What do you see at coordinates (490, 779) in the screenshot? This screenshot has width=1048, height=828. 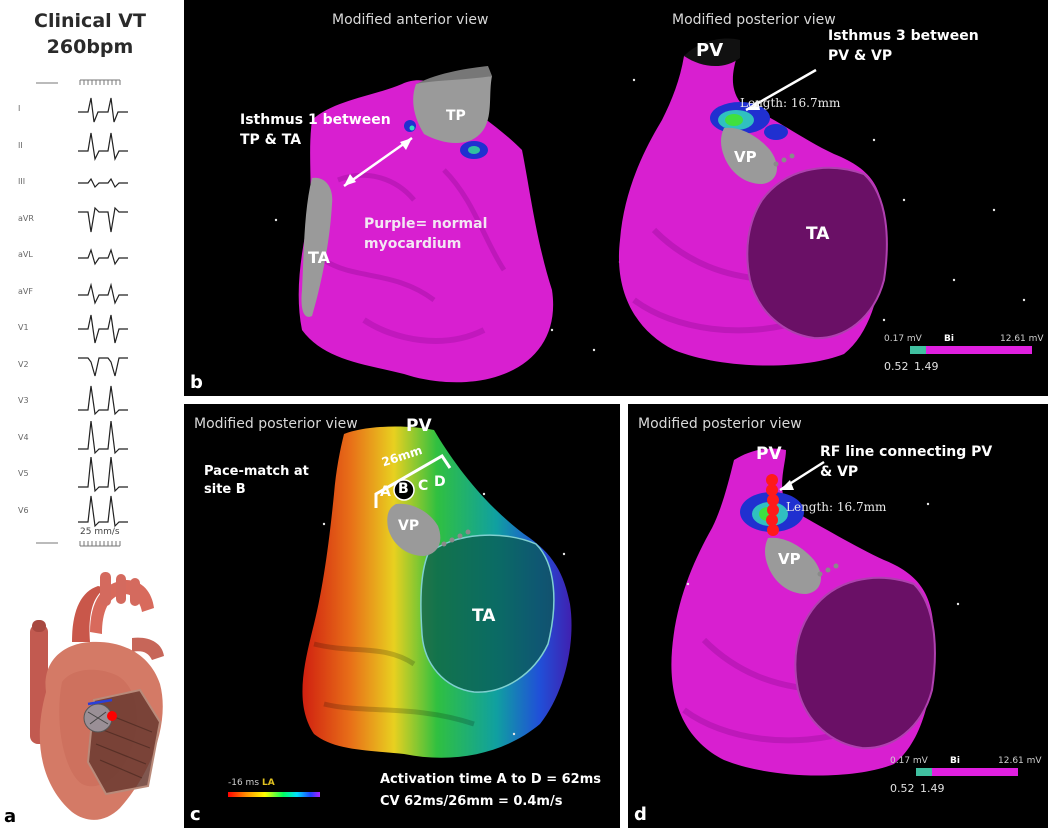 I see `activation-time-text: Activation time A to D = 62ms` at bounding box center [490, 779].